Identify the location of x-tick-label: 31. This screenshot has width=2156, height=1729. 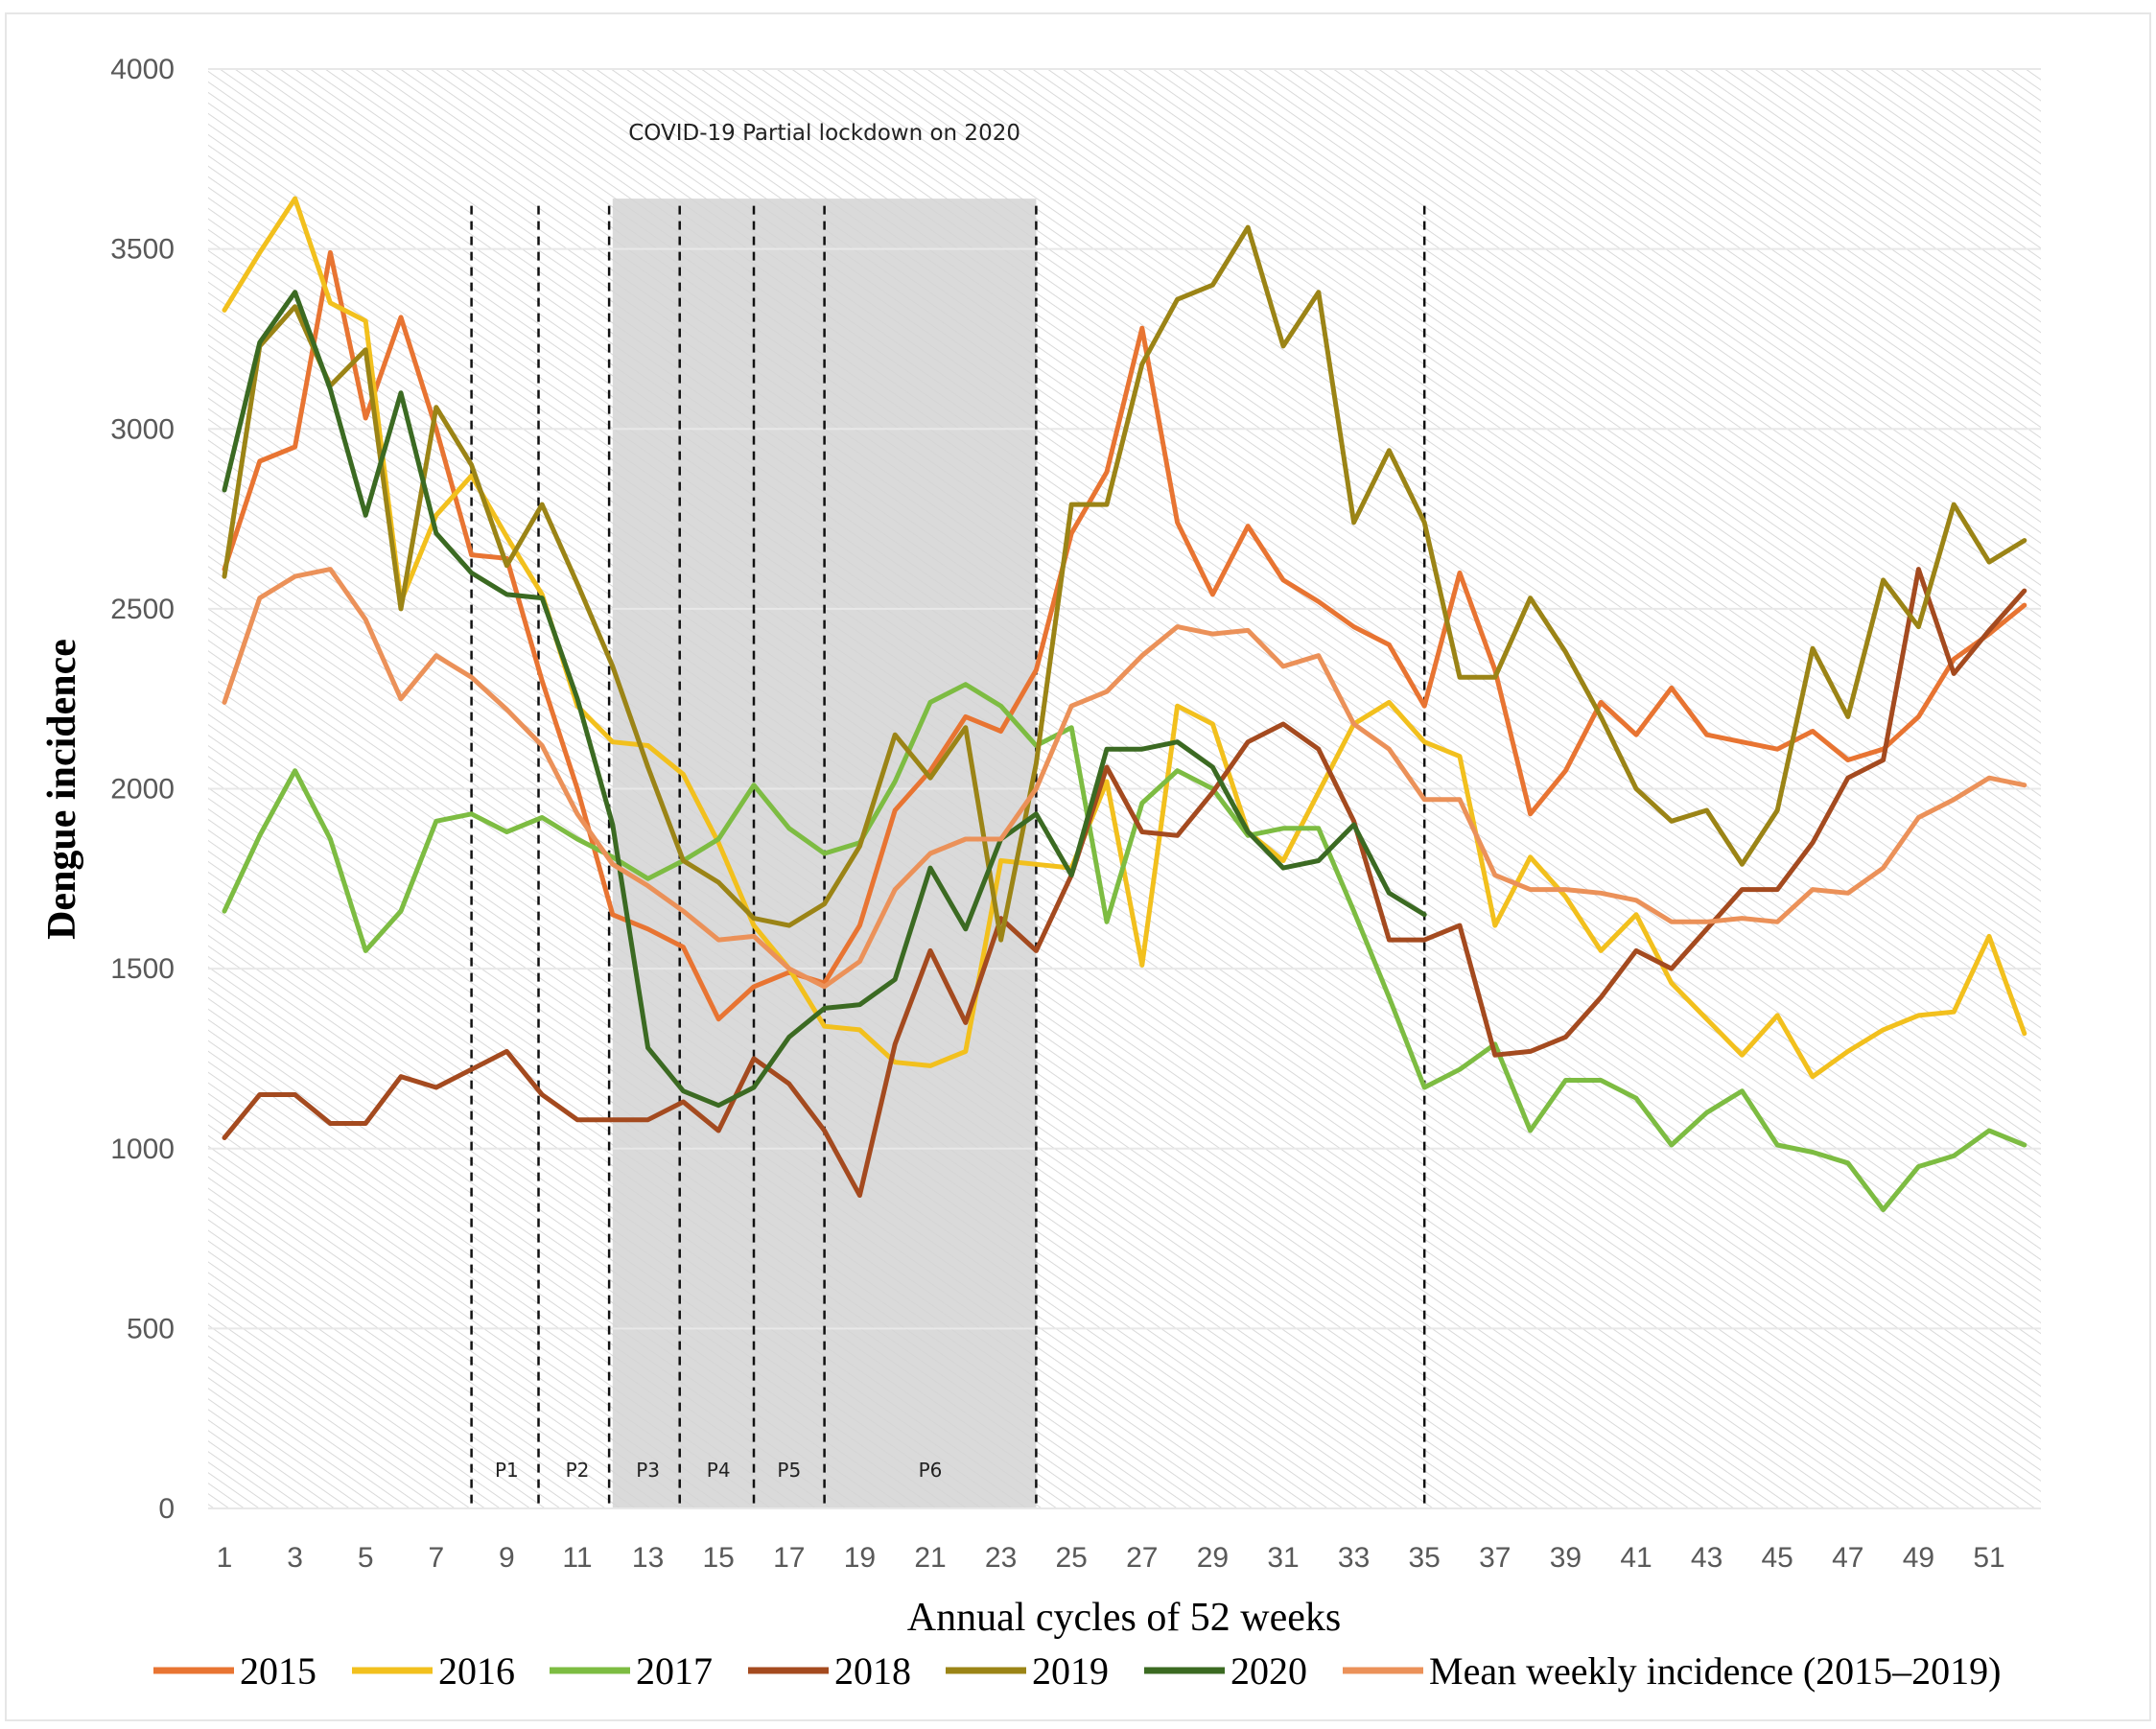
(1283, 1558).